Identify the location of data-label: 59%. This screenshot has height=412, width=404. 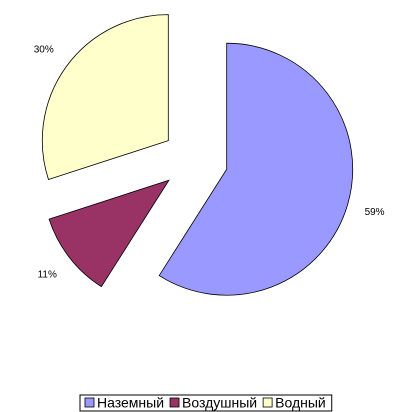
(375, 212).